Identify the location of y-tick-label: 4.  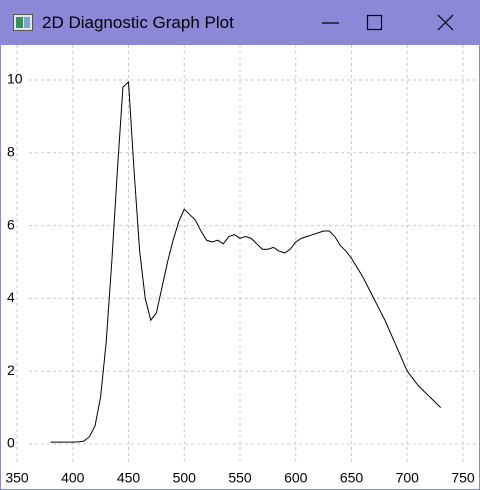
(11, 297).